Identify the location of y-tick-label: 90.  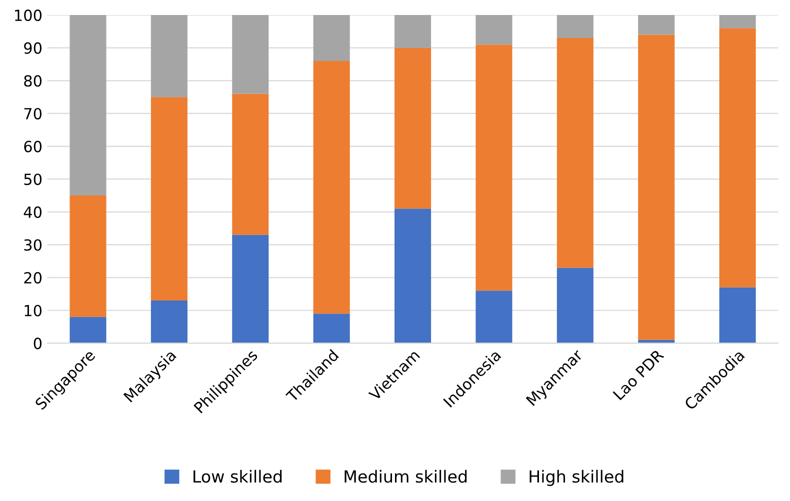
(33, 48).